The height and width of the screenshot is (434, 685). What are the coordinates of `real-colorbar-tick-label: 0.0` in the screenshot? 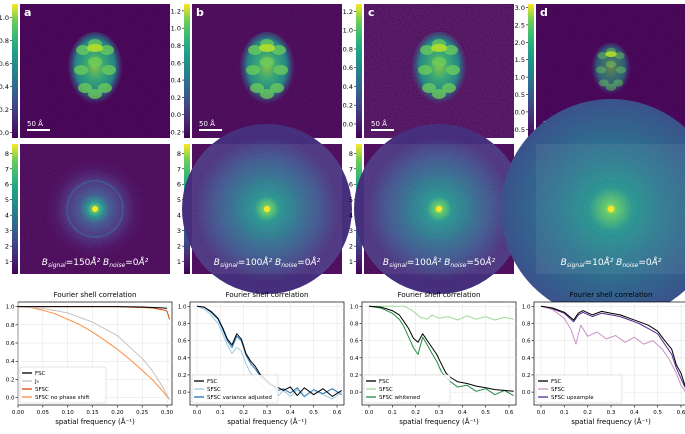 It's located at (4, 133).